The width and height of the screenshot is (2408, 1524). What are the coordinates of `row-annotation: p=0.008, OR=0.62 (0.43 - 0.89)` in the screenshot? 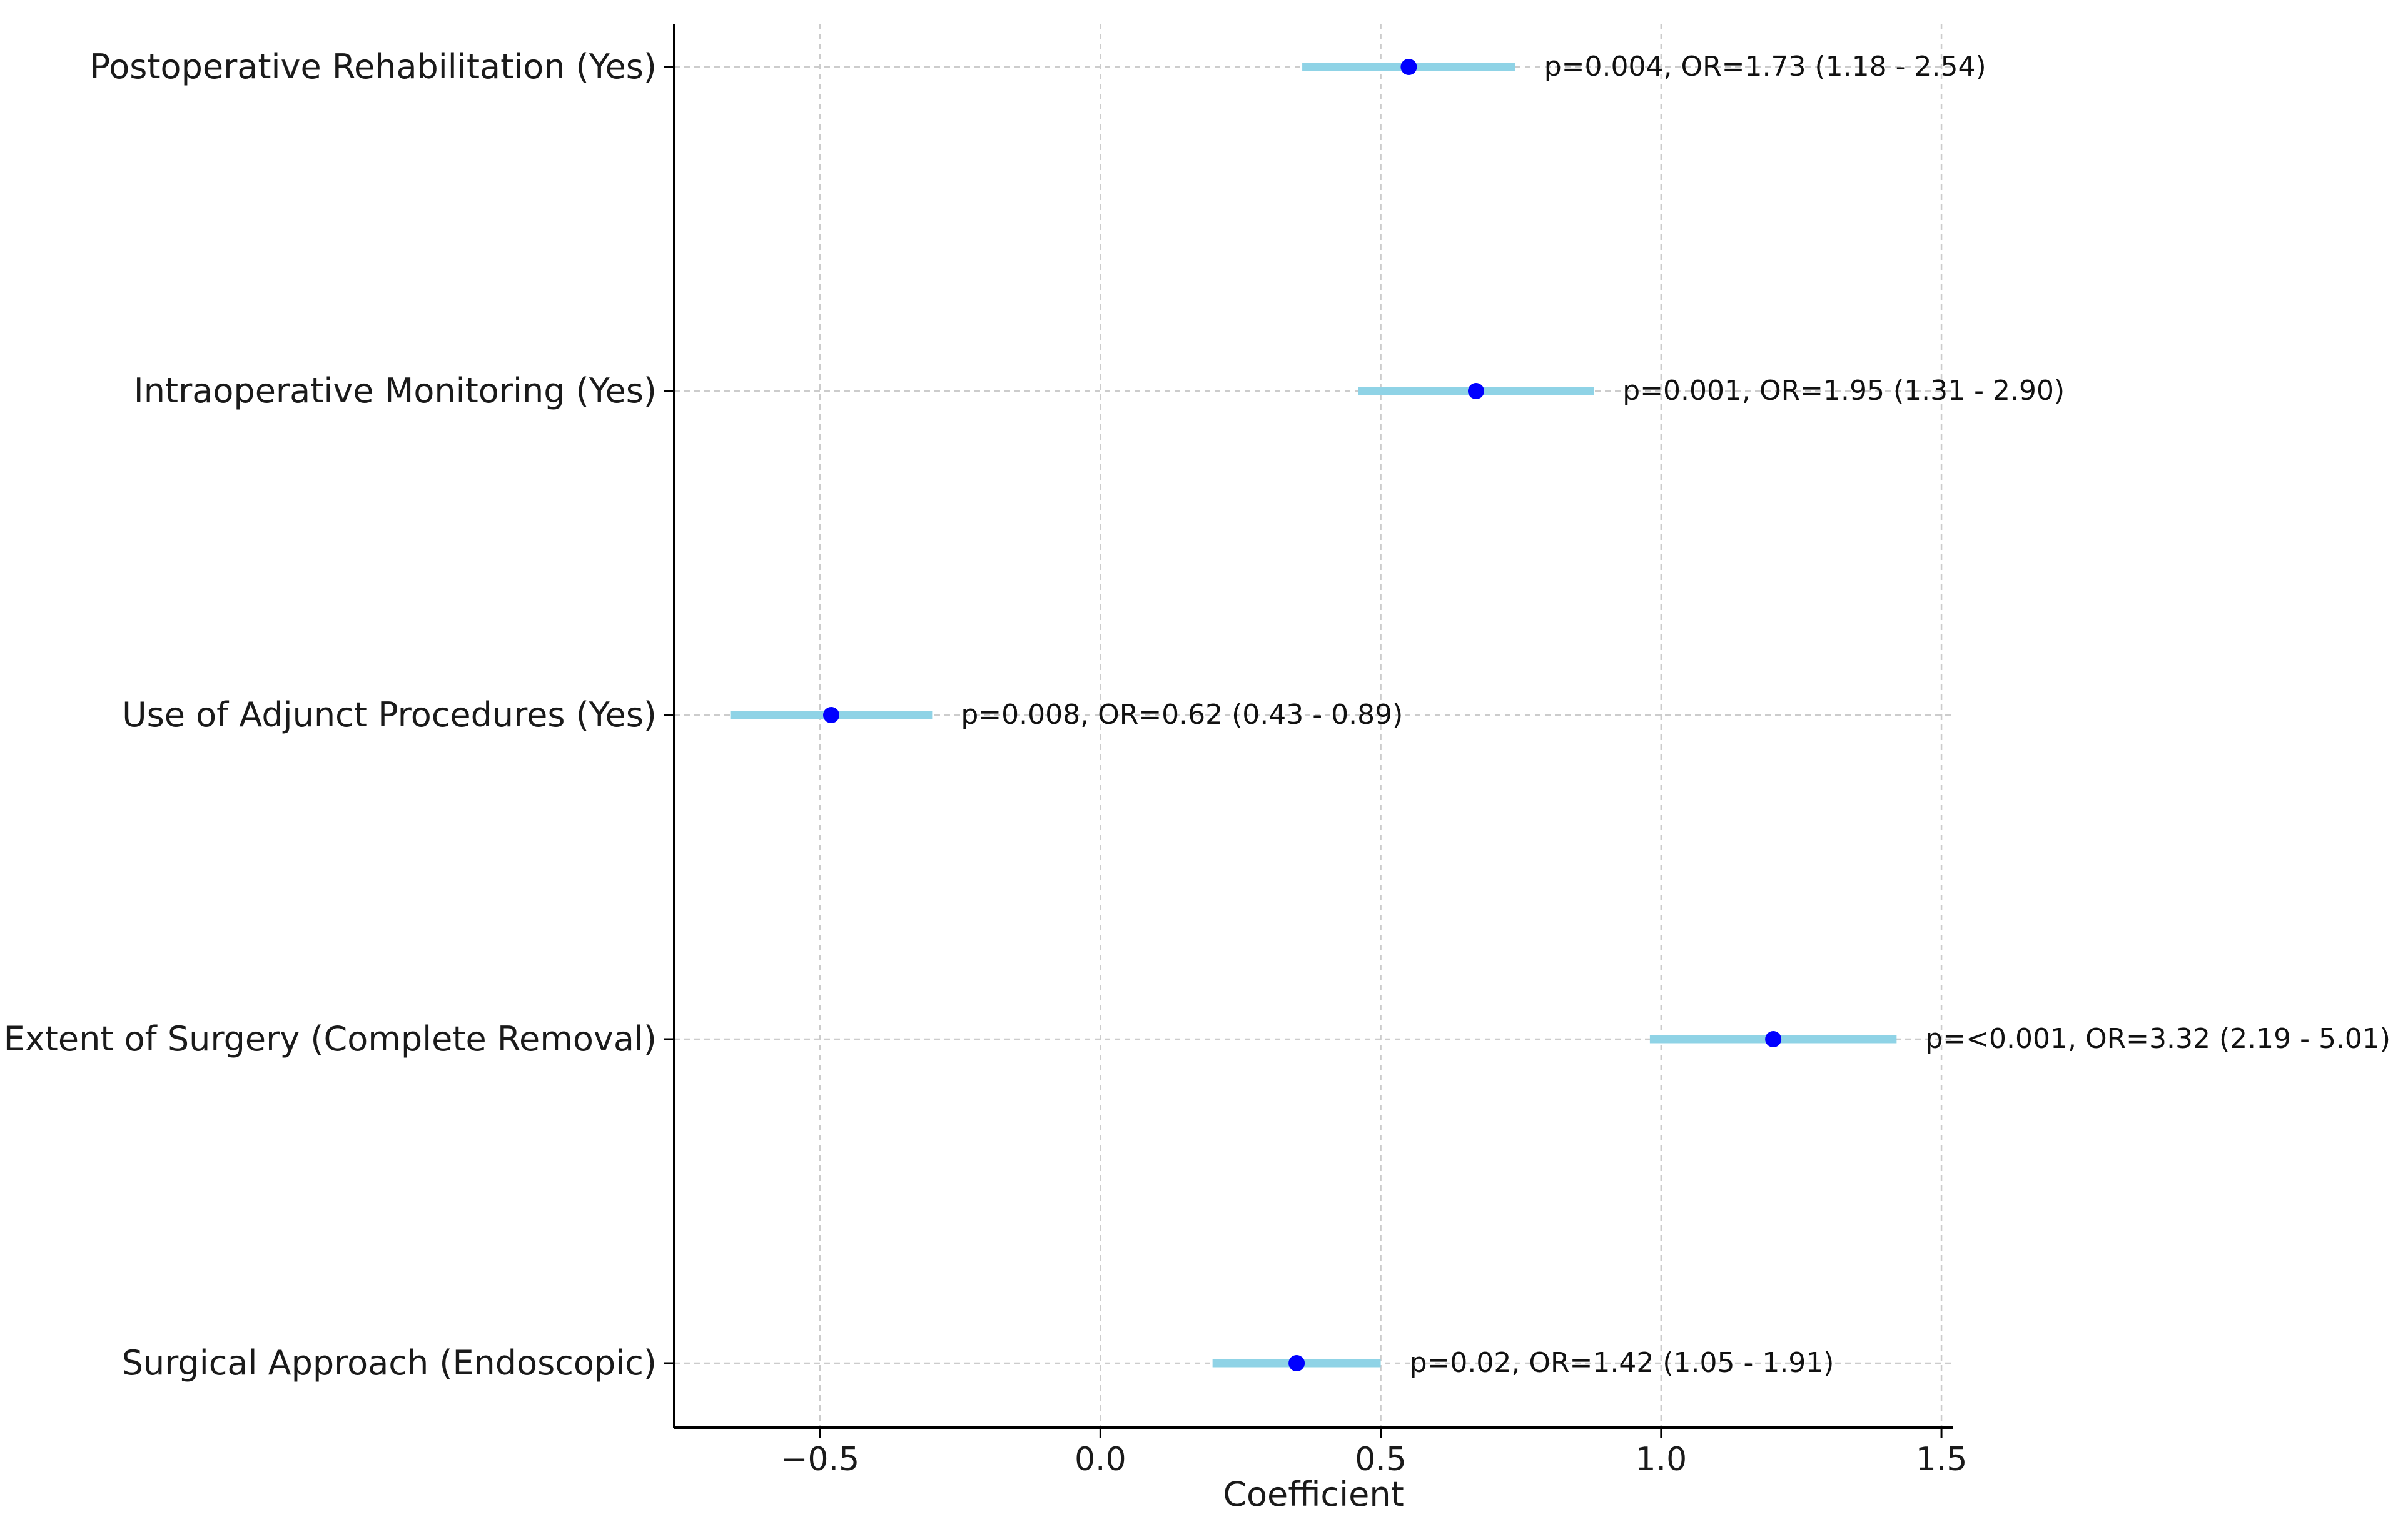 It's located at (1182, 715).